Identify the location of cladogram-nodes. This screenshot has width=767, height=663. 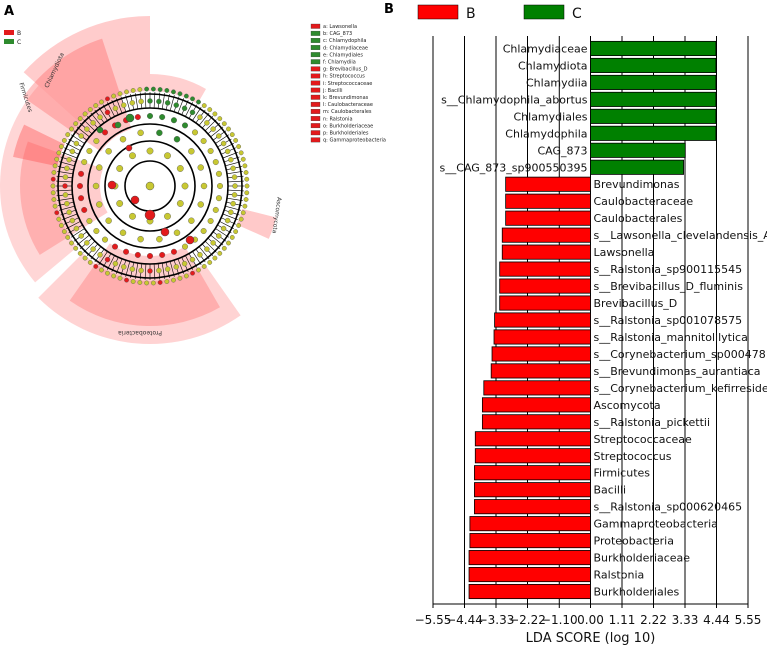
(150, 186).